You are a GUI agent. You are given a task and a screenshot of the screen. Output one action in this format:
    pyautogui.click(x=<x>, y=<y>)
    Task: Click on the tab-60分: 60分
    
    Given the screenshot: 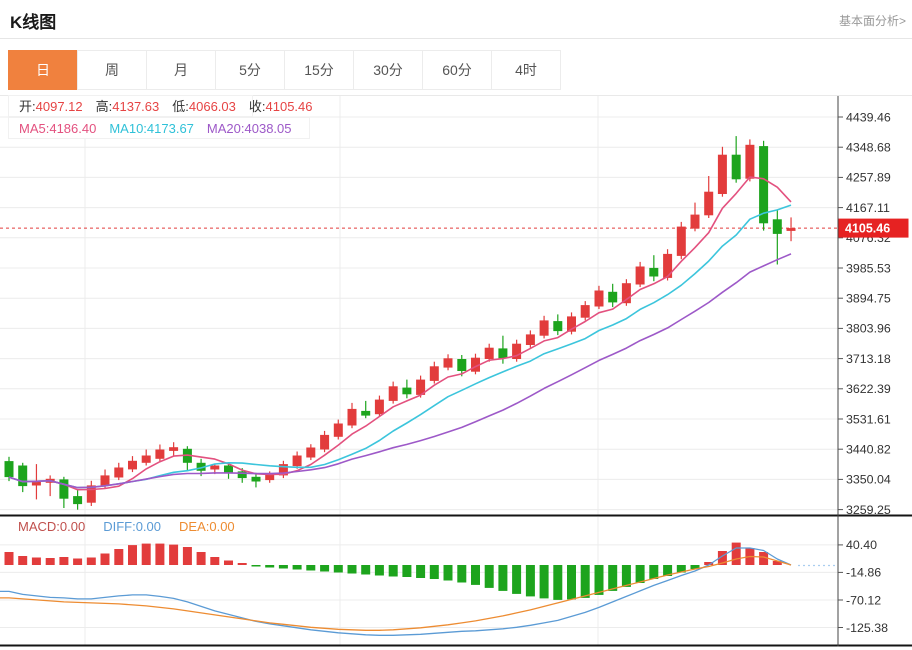 What is the action you would take?
    pyautogui.click(x=457, y=70)
    